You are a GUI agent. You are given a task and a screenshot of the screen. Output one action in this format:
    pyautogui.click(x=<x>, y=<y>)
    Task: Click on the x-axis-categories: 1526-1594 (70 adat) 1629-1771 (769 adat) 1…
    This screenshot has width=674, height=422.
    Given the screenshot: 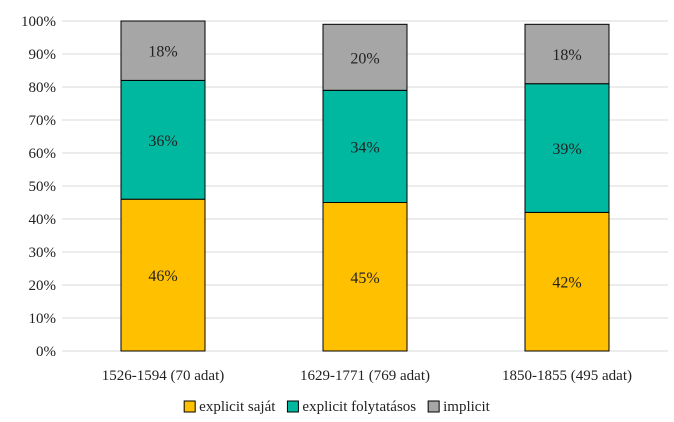 What is the action you would take?
    pyautogui.click(x=367, y=376)
    